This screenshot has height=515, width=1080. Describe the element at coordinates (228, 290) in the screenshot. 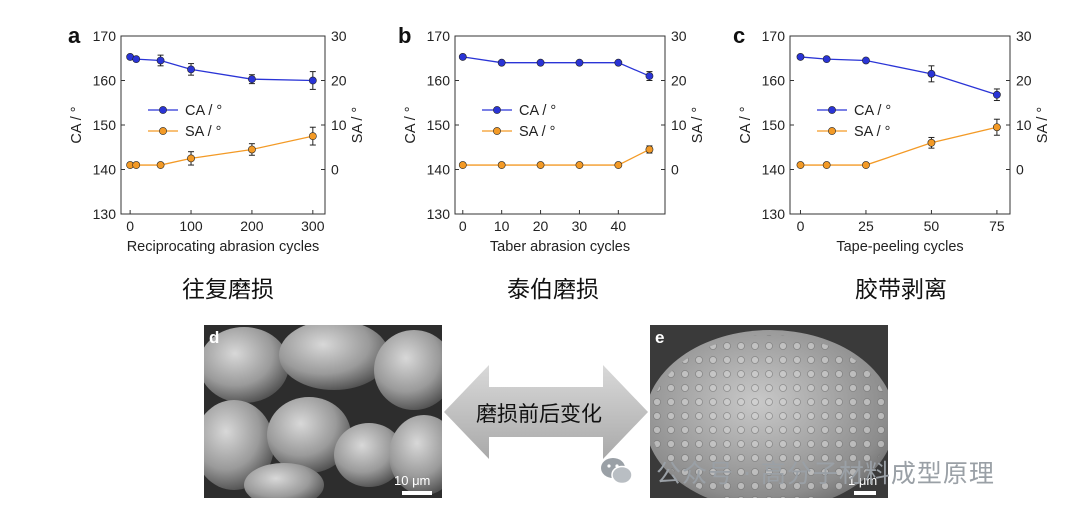

I see `caption-a: 往复磨损` at that location.